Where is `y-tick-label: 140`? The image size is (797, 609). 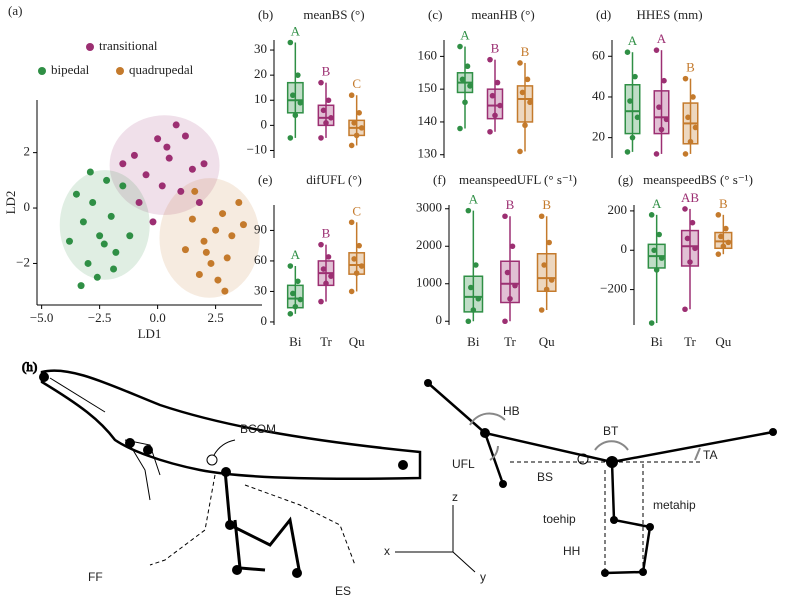
y-tick-label: 140 is located at coordinates (428, 120).